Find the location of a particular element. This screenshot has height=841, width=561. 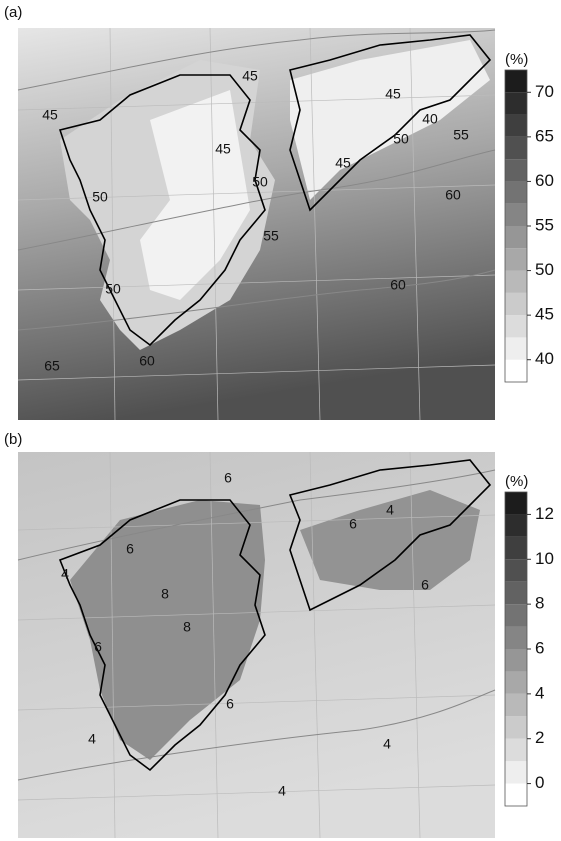

colorbar-tick-label: 55 is located at coordinates (544, 224).